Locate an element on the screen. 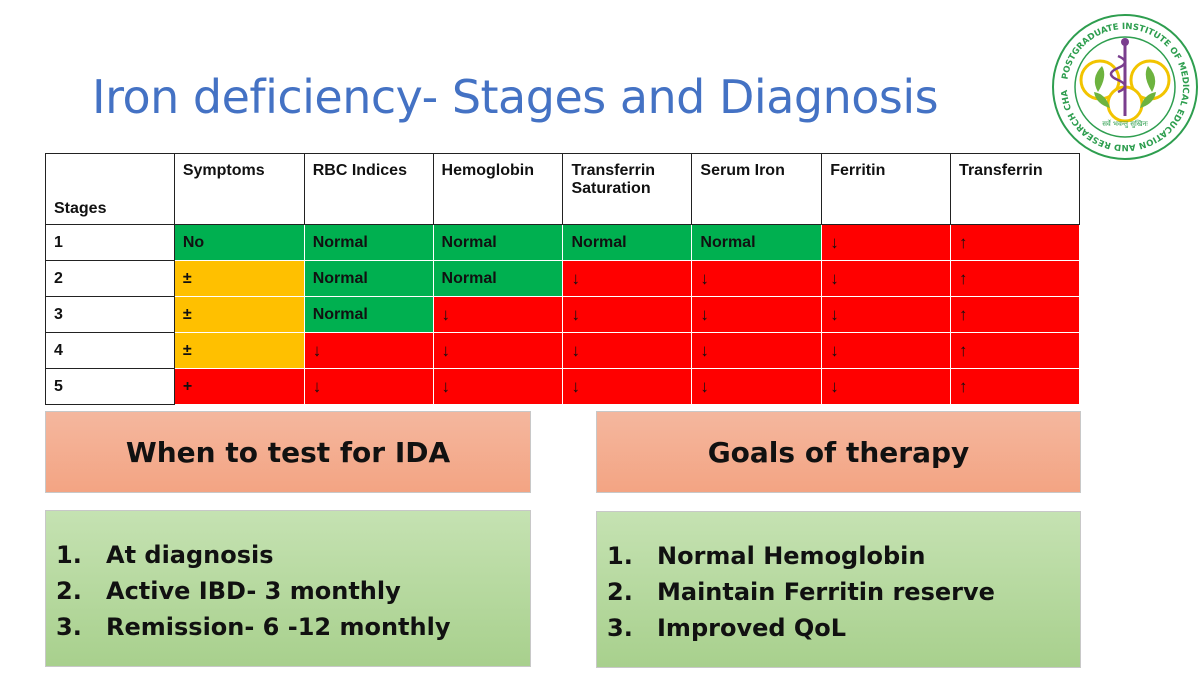  table-cell: + is located at coordinates (239, 386).